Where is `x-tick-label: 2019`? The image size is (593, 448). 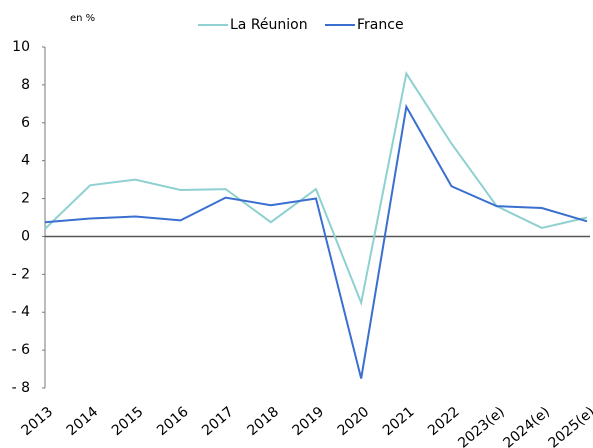 x-tick-label: 2019 is located at coordinates (309, 421).